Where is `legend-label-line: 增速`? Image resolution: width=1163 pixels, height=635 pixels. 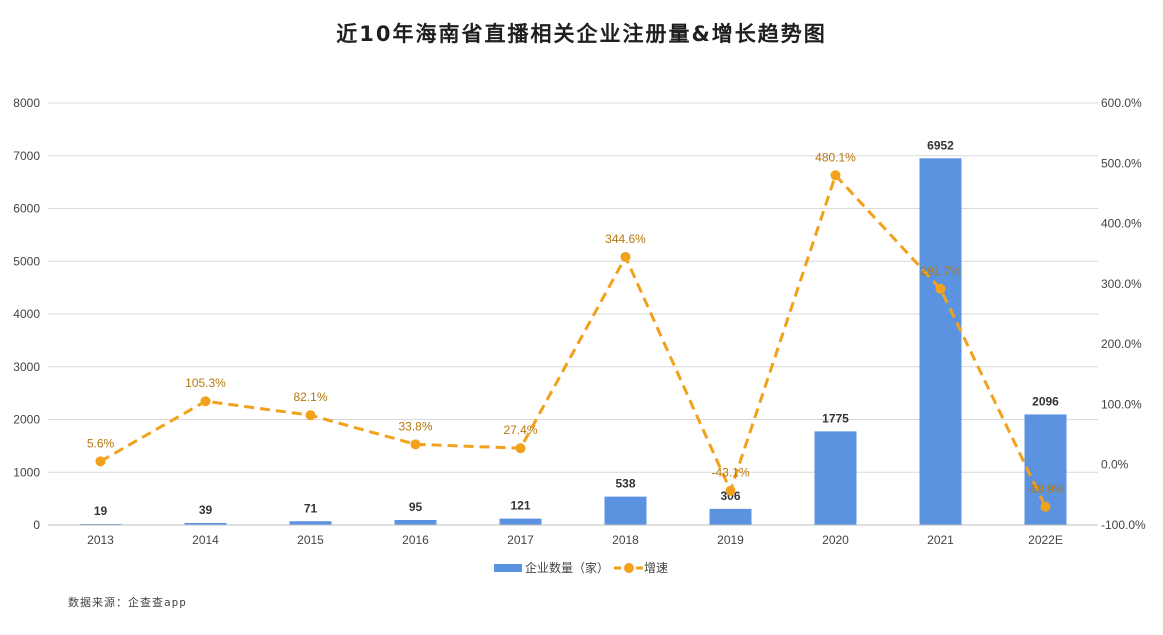 legend-label-line: 增速 is located at coordinates (656, 568).